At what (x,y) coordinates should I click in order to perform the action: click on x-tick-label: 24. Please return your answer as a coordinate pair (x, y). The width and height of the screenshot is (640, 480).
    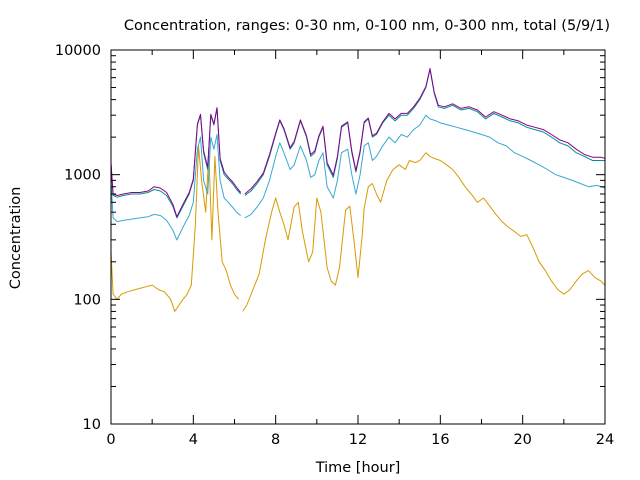
    Looking at the image, I should click on (605, 440).